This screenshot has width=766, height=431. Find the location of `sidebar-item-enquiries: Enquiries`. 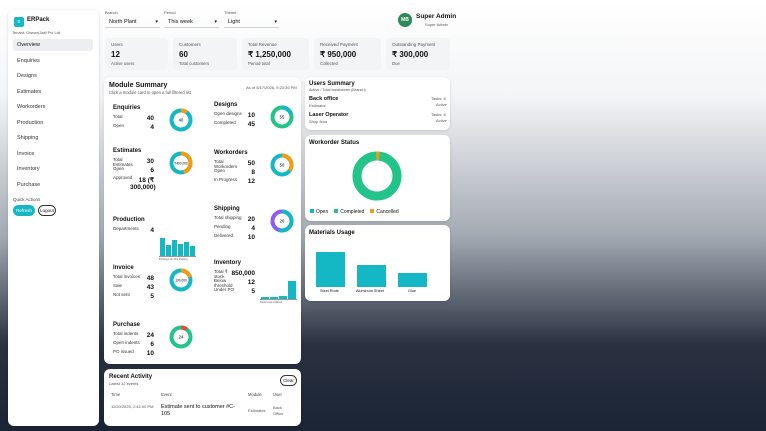

sidebar-item-enquiries: Enquiries is located at coordinates (28, 61).